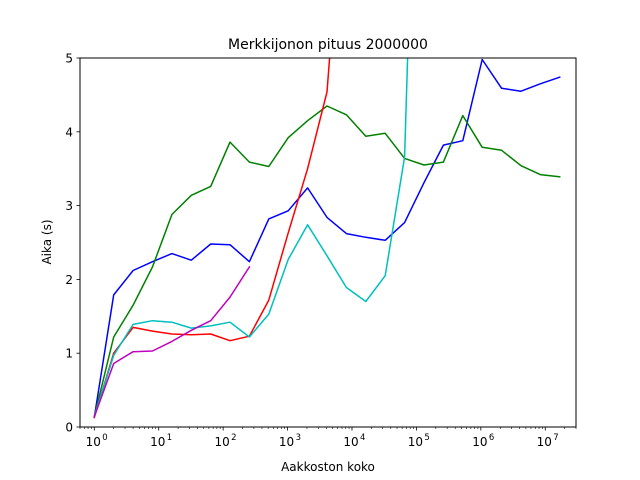 The height and width of the screenshot is (480, 640). Describe the element at coordinates (328, 45) in the screenshot. I see `chart-title: Merkkijonon pituus 2000000` at that location.